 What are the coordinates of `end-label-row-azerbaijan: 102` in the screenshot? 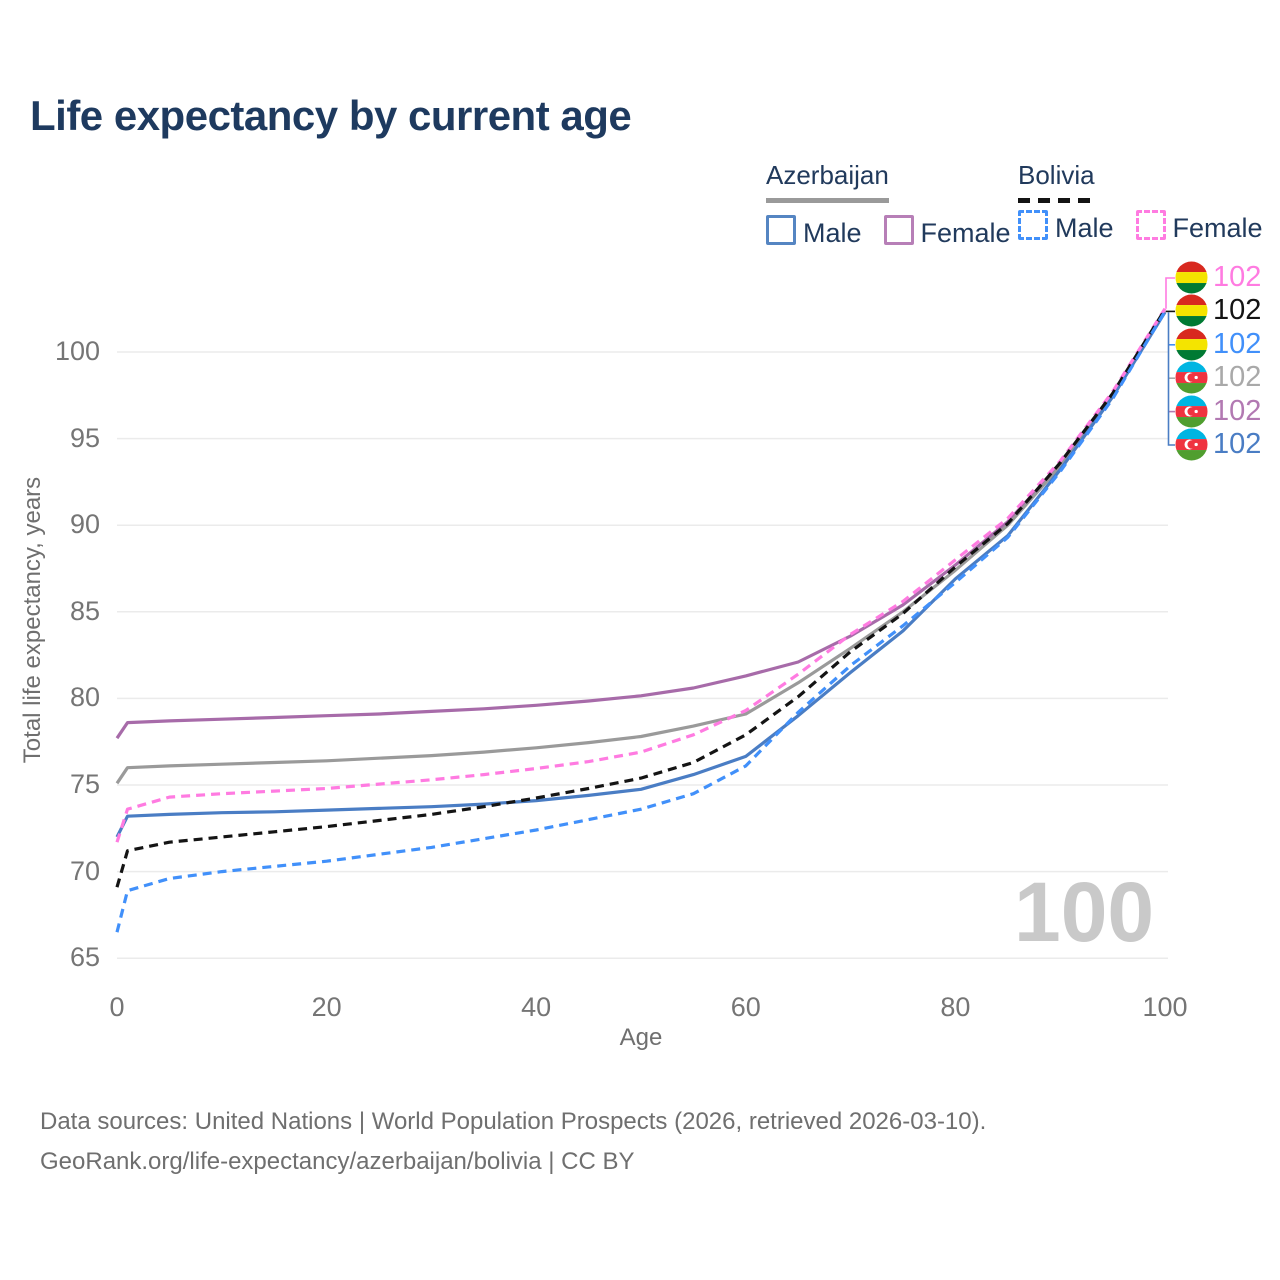 It's located at (1218, 378).